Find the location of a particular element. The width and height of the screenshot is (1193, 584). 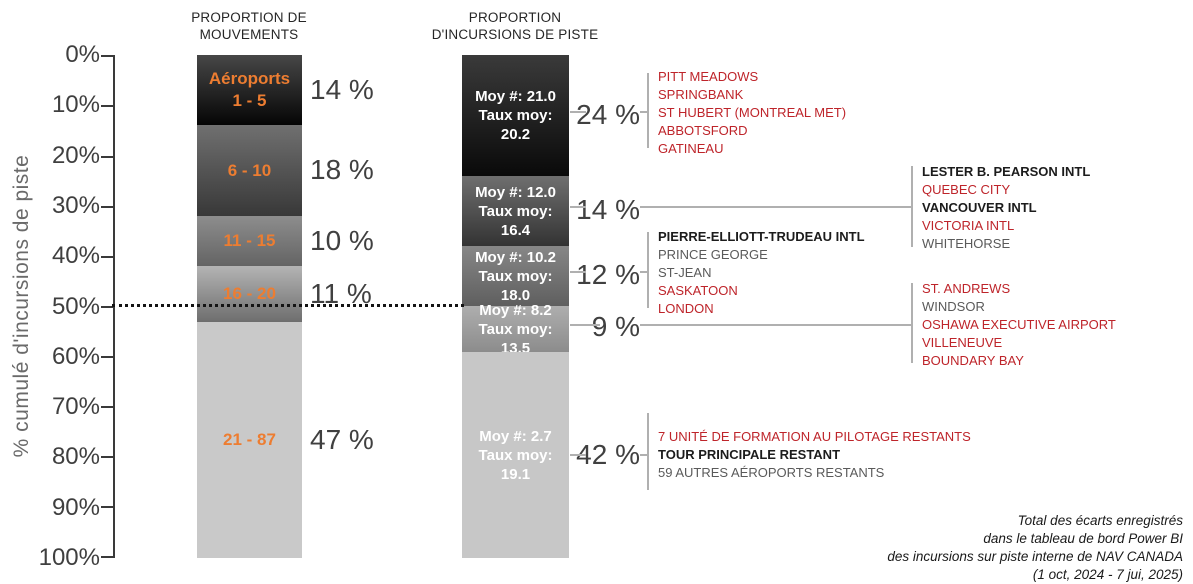

y-tick-label: 10% is located at coordinates (75, 104).